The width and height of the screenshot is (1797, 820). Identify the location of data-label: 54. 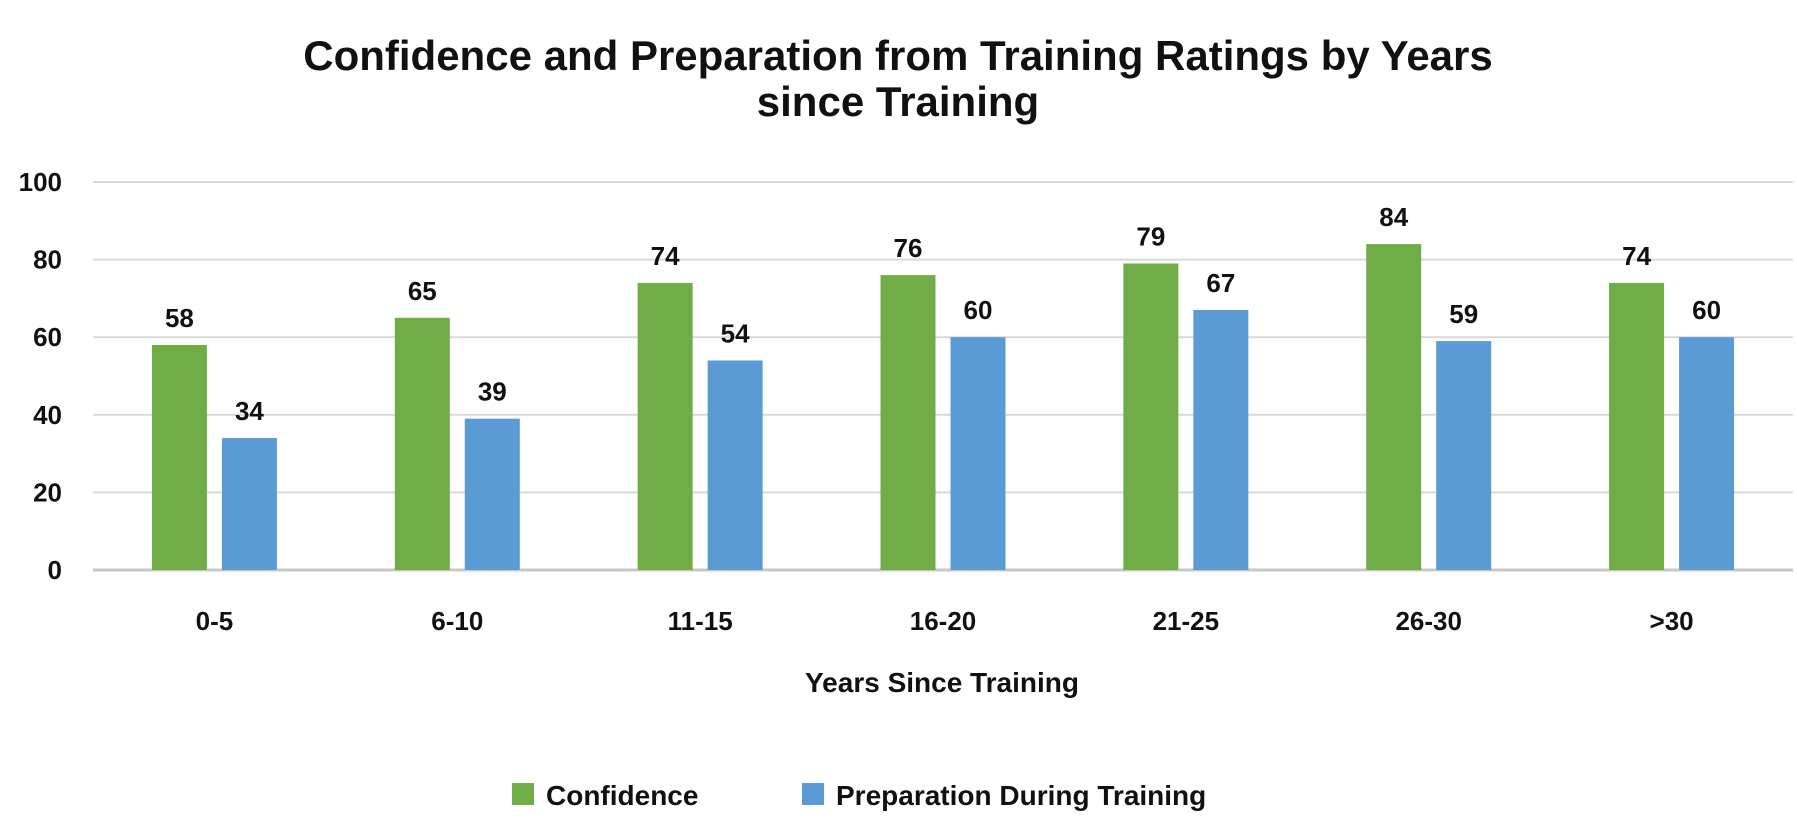
(735, 333).